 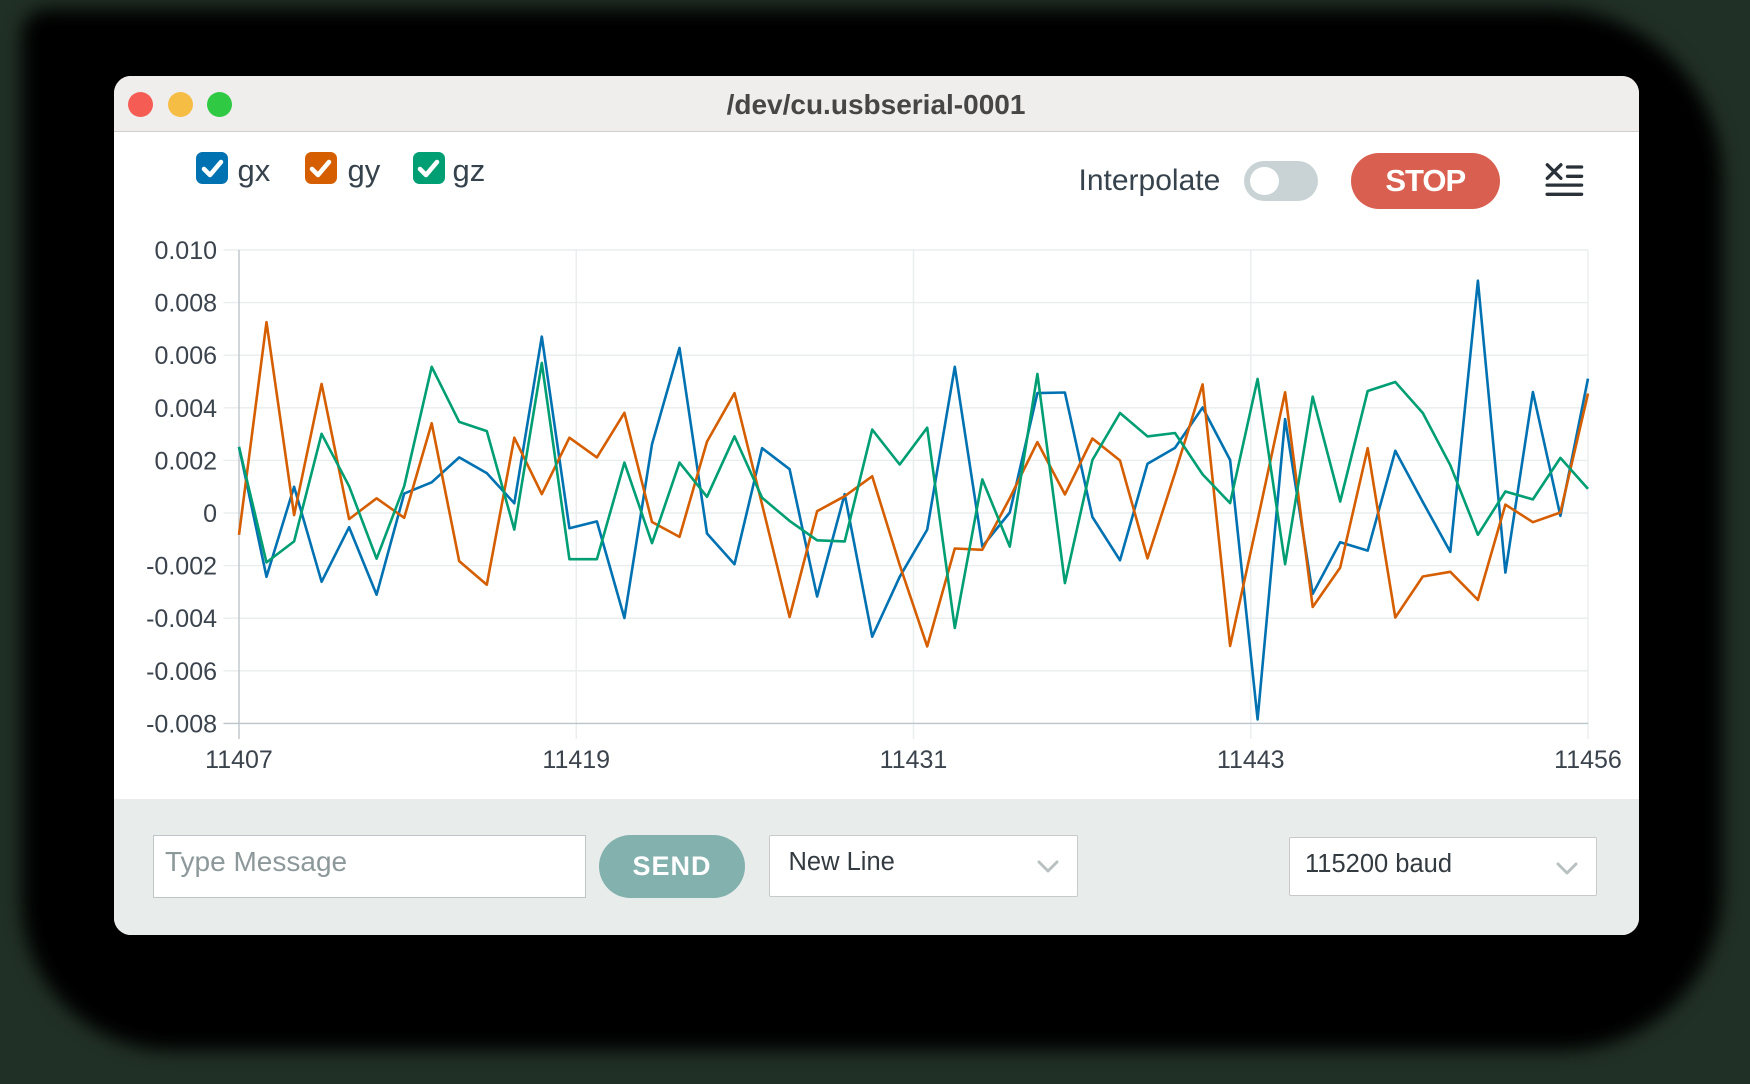 What do you see at coordinates (914, 760) in the screenshot?
I see `svg-text: 11431` at bounding box center [914, 760].